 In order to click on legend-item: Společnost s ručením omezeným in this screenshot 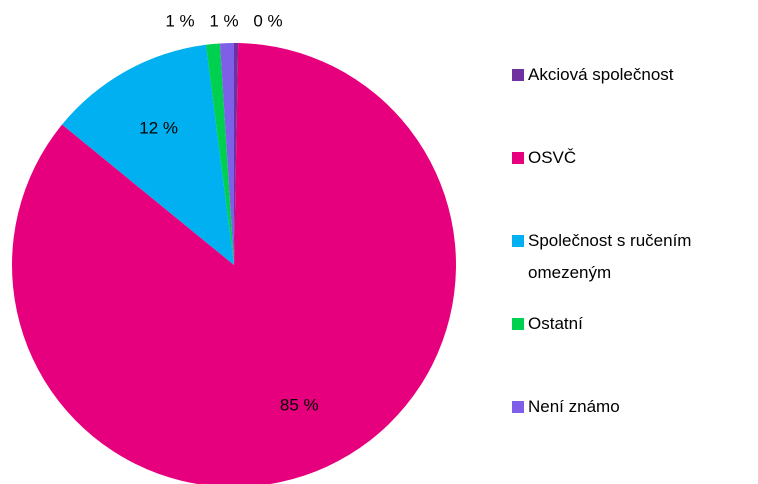, I will do `click(627, 257)`.